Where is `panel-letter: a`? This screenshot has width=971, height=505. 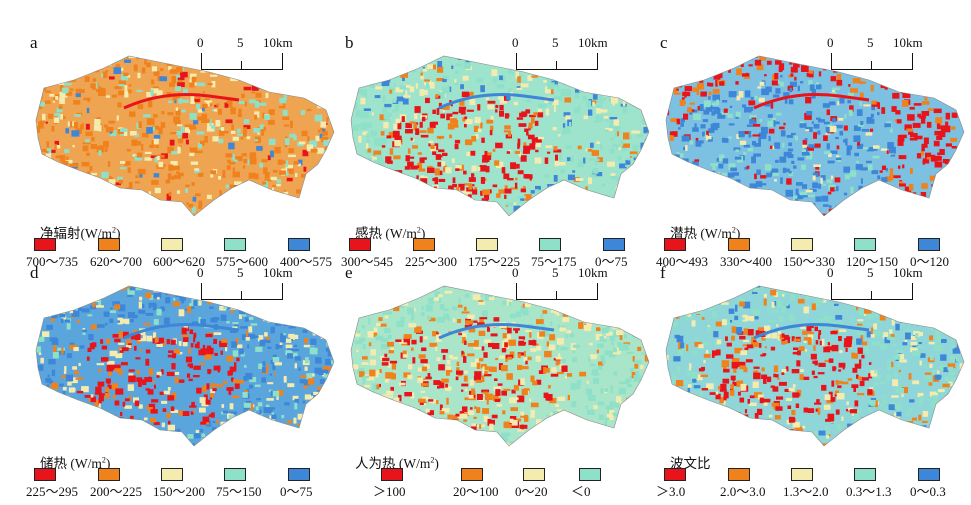 panel-letter: a is located at coordinates (34, 42).